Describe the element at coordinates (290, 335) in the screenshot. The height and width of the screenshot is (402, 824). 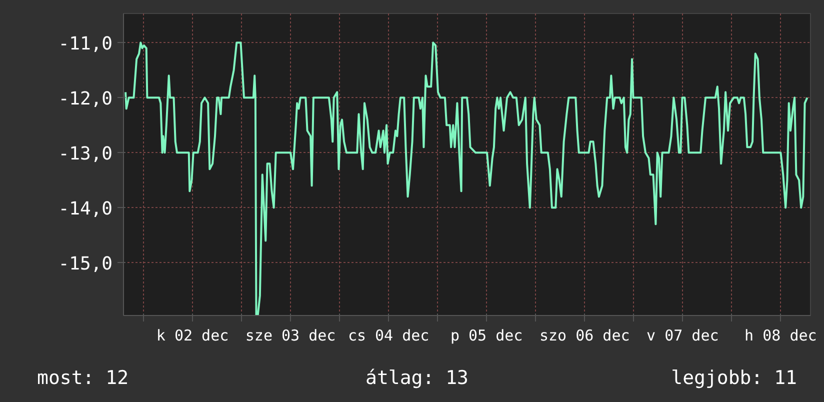
I see `x-tick-label: sze 03 dec` at that location.